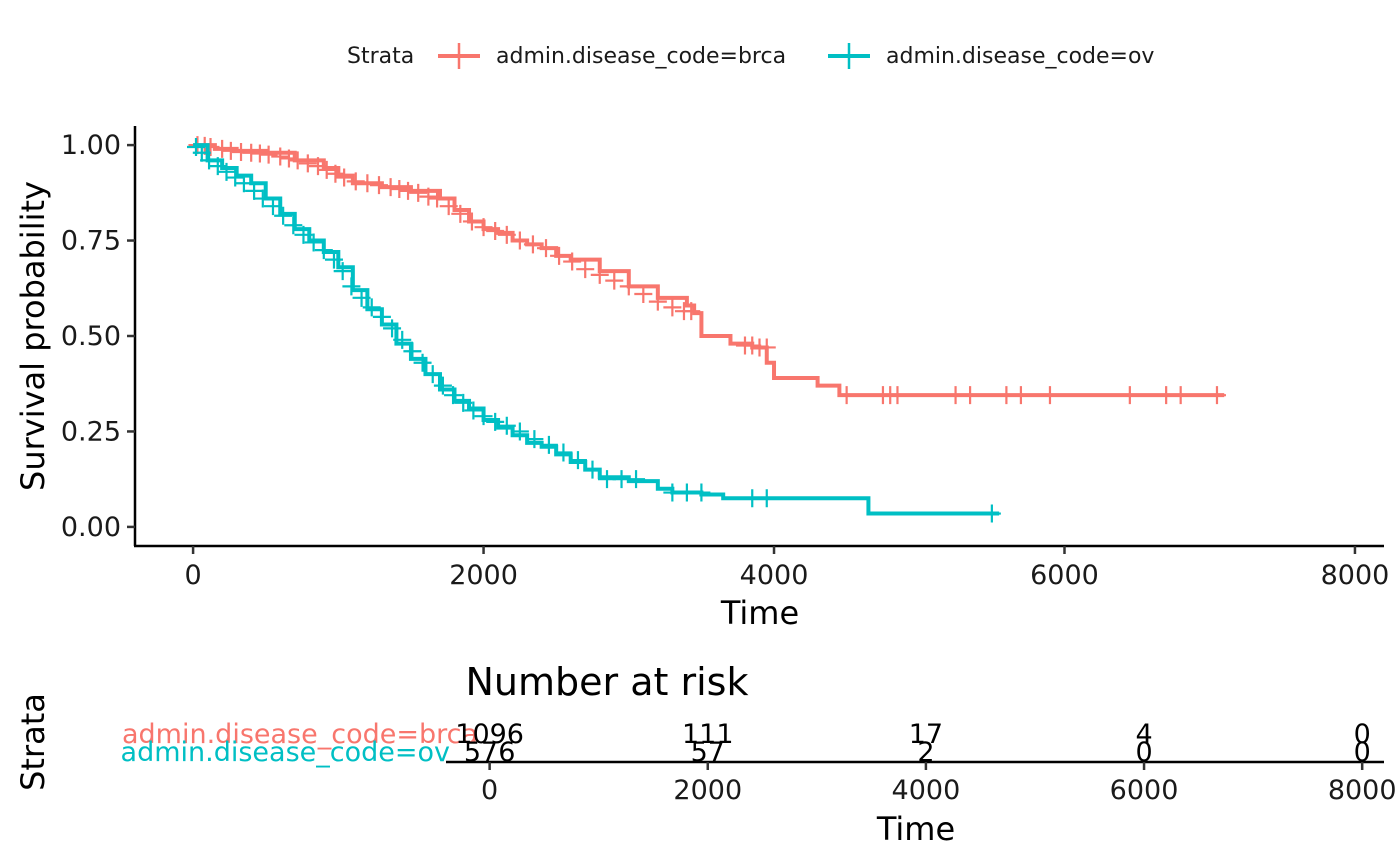 The image size is (1400, 866). Describe the element at coordinates (774, 575) in the screenshot. I see `x-tick-label: 4000` at that location.